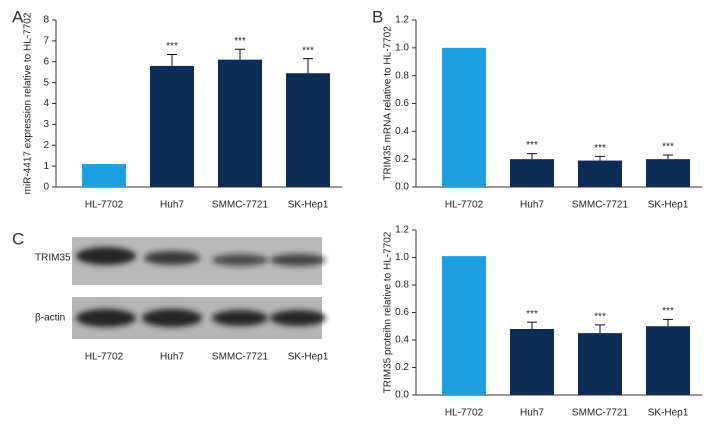  What do you see at coordinates (50, 318) in the screenshot?
I see `blot-row-label: β-actin` at bounding box center [50, 318].